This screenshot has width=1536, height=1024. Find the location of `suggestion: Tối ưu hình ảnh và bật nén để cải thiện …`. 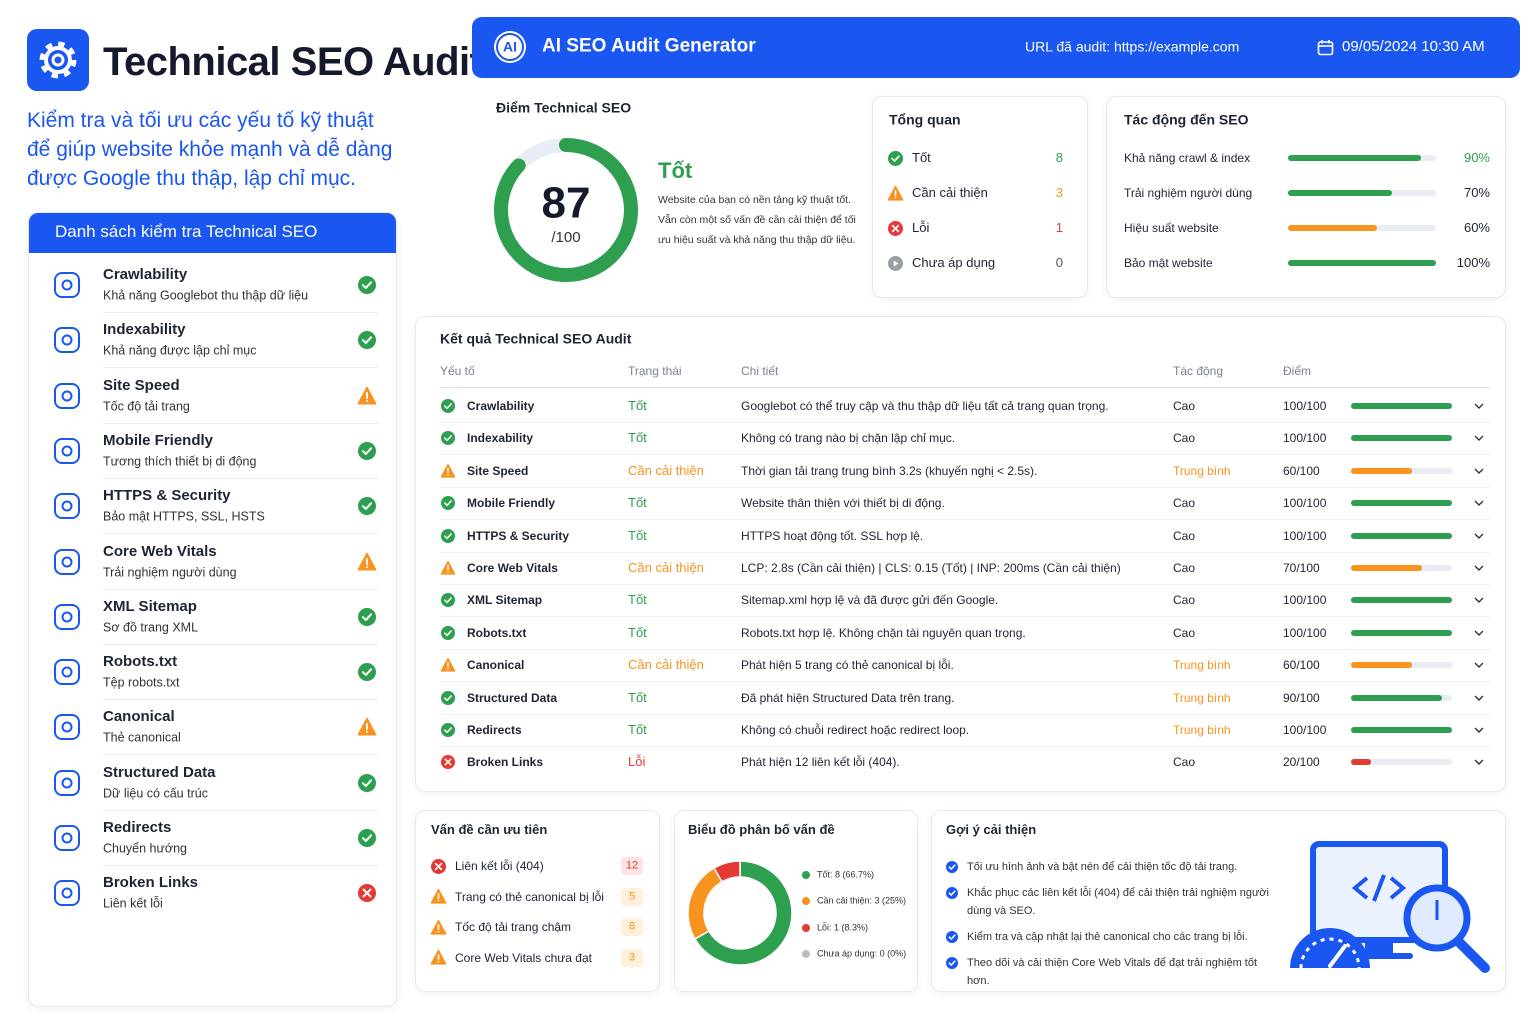

suggestion: Tối ưu hình ảnh và bật nén để cải thiện … is located at coordinates (1102, 867).